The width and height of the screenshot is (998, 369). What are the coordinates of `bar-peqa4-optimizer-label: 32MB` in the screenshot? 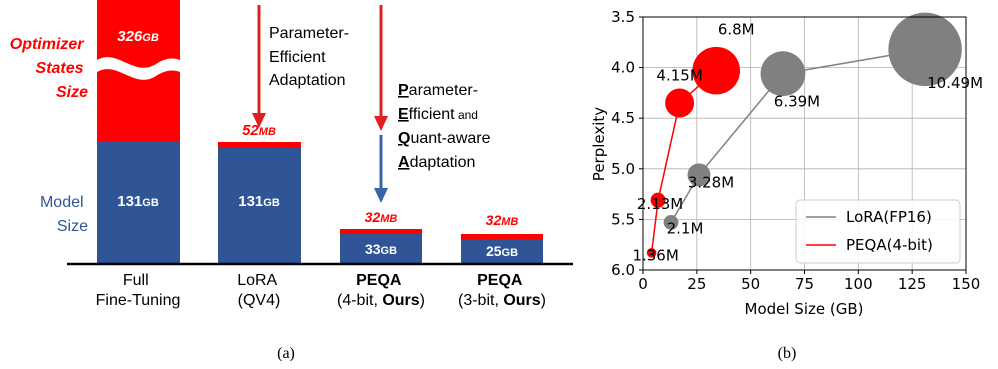 It's located at (381, 217).